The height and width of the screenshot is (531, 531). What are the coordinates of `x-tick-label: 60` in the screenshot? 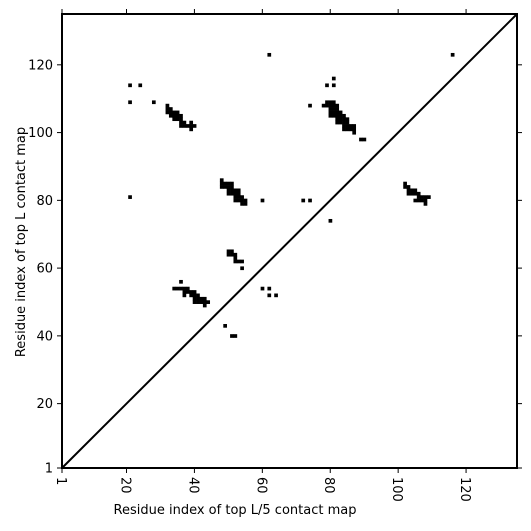 It's located at (260, 485).